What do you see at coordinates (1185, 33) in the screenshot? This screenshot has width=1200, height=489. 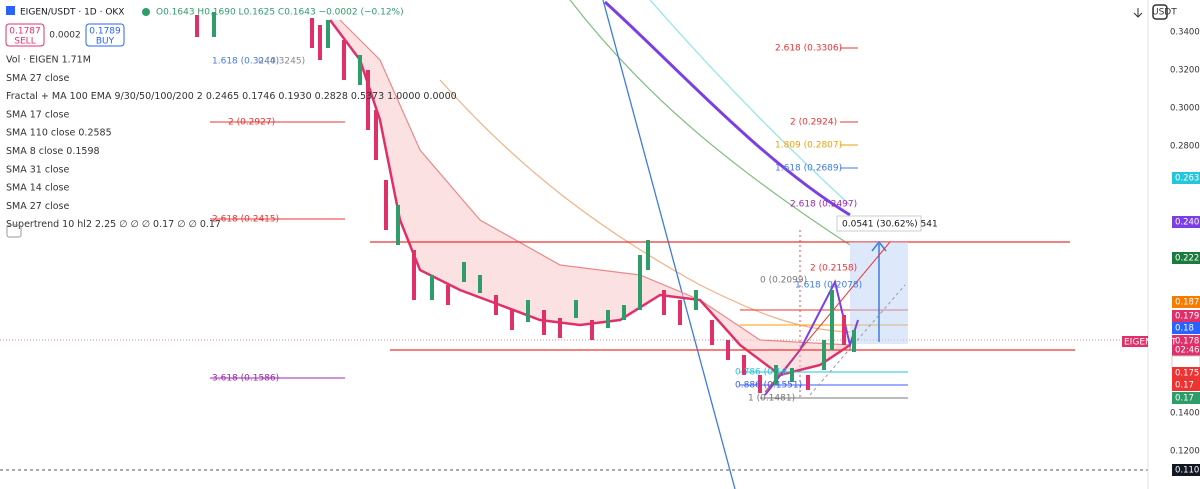 I see `price-tick: 0.3400` at bounding box center [1185, 33].